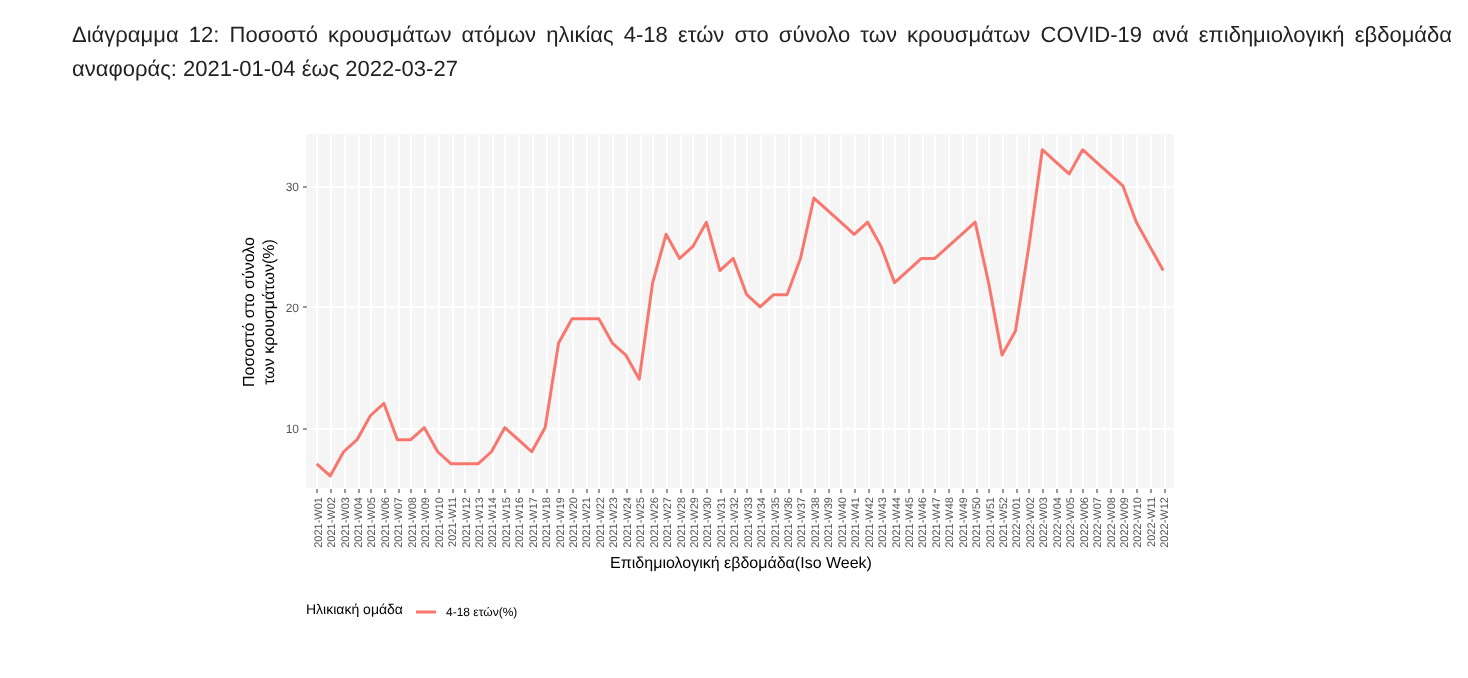 The width and height of the screenshot is (1468, 678). What do you see at coordinates (741, 562) in the screenshot?
I see `x-axis-title: Επιδημιολογική εβδομάδα(Iso Week)` at bounding box center [741, 562].